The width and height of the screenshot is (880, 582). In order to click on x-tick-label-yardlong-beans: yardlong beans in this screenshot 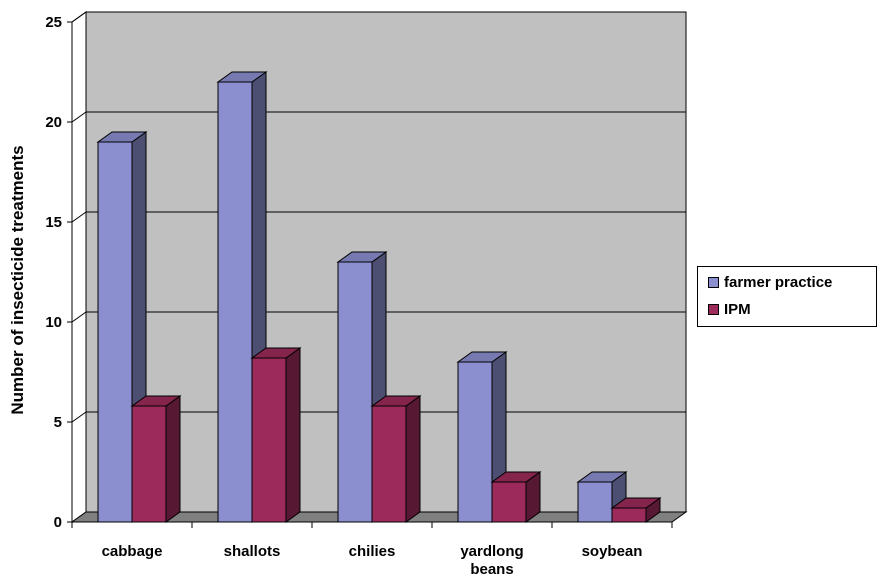, I will do `click(491, 560)`.